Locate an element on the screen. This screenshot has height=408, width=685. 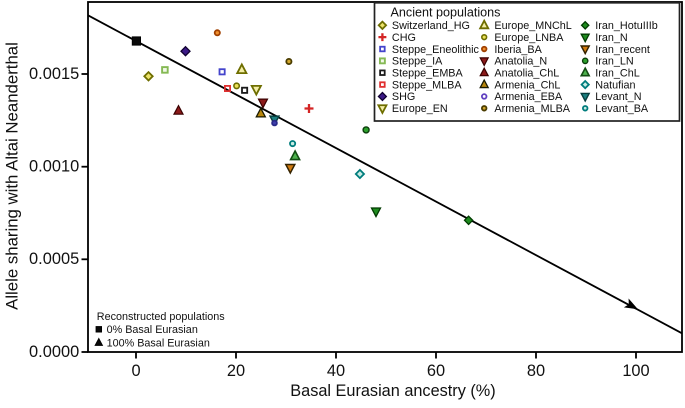
svg-text: Switzerland_HG is located at coordinates (431, 26).